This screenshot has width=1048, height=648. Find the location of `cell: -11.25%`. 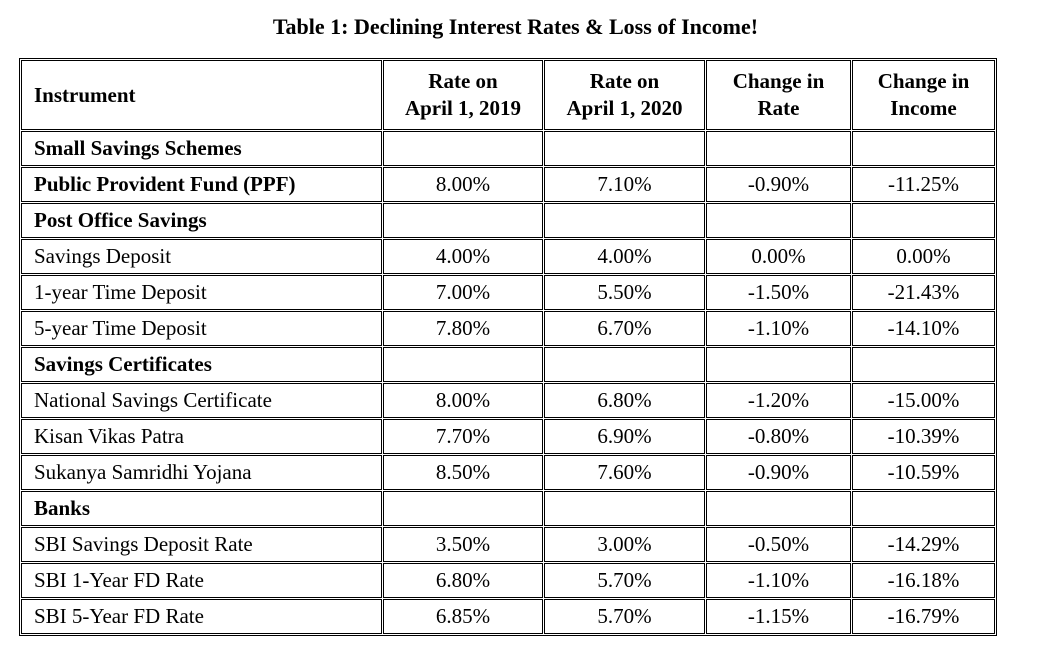

cell: -11.25% is located at coordinates (923, 184).